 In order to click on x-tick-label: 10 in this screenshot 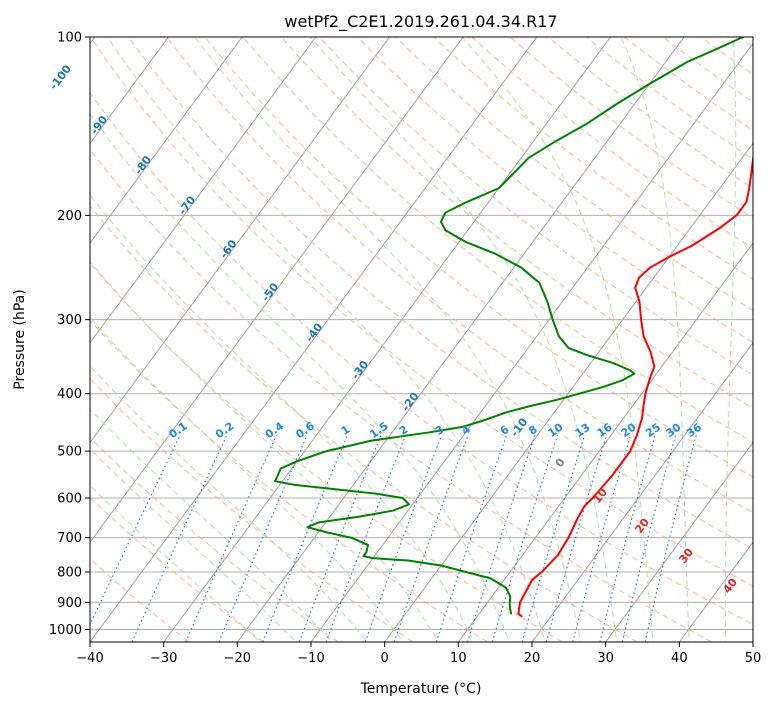, I will do `click(458, 658)`.